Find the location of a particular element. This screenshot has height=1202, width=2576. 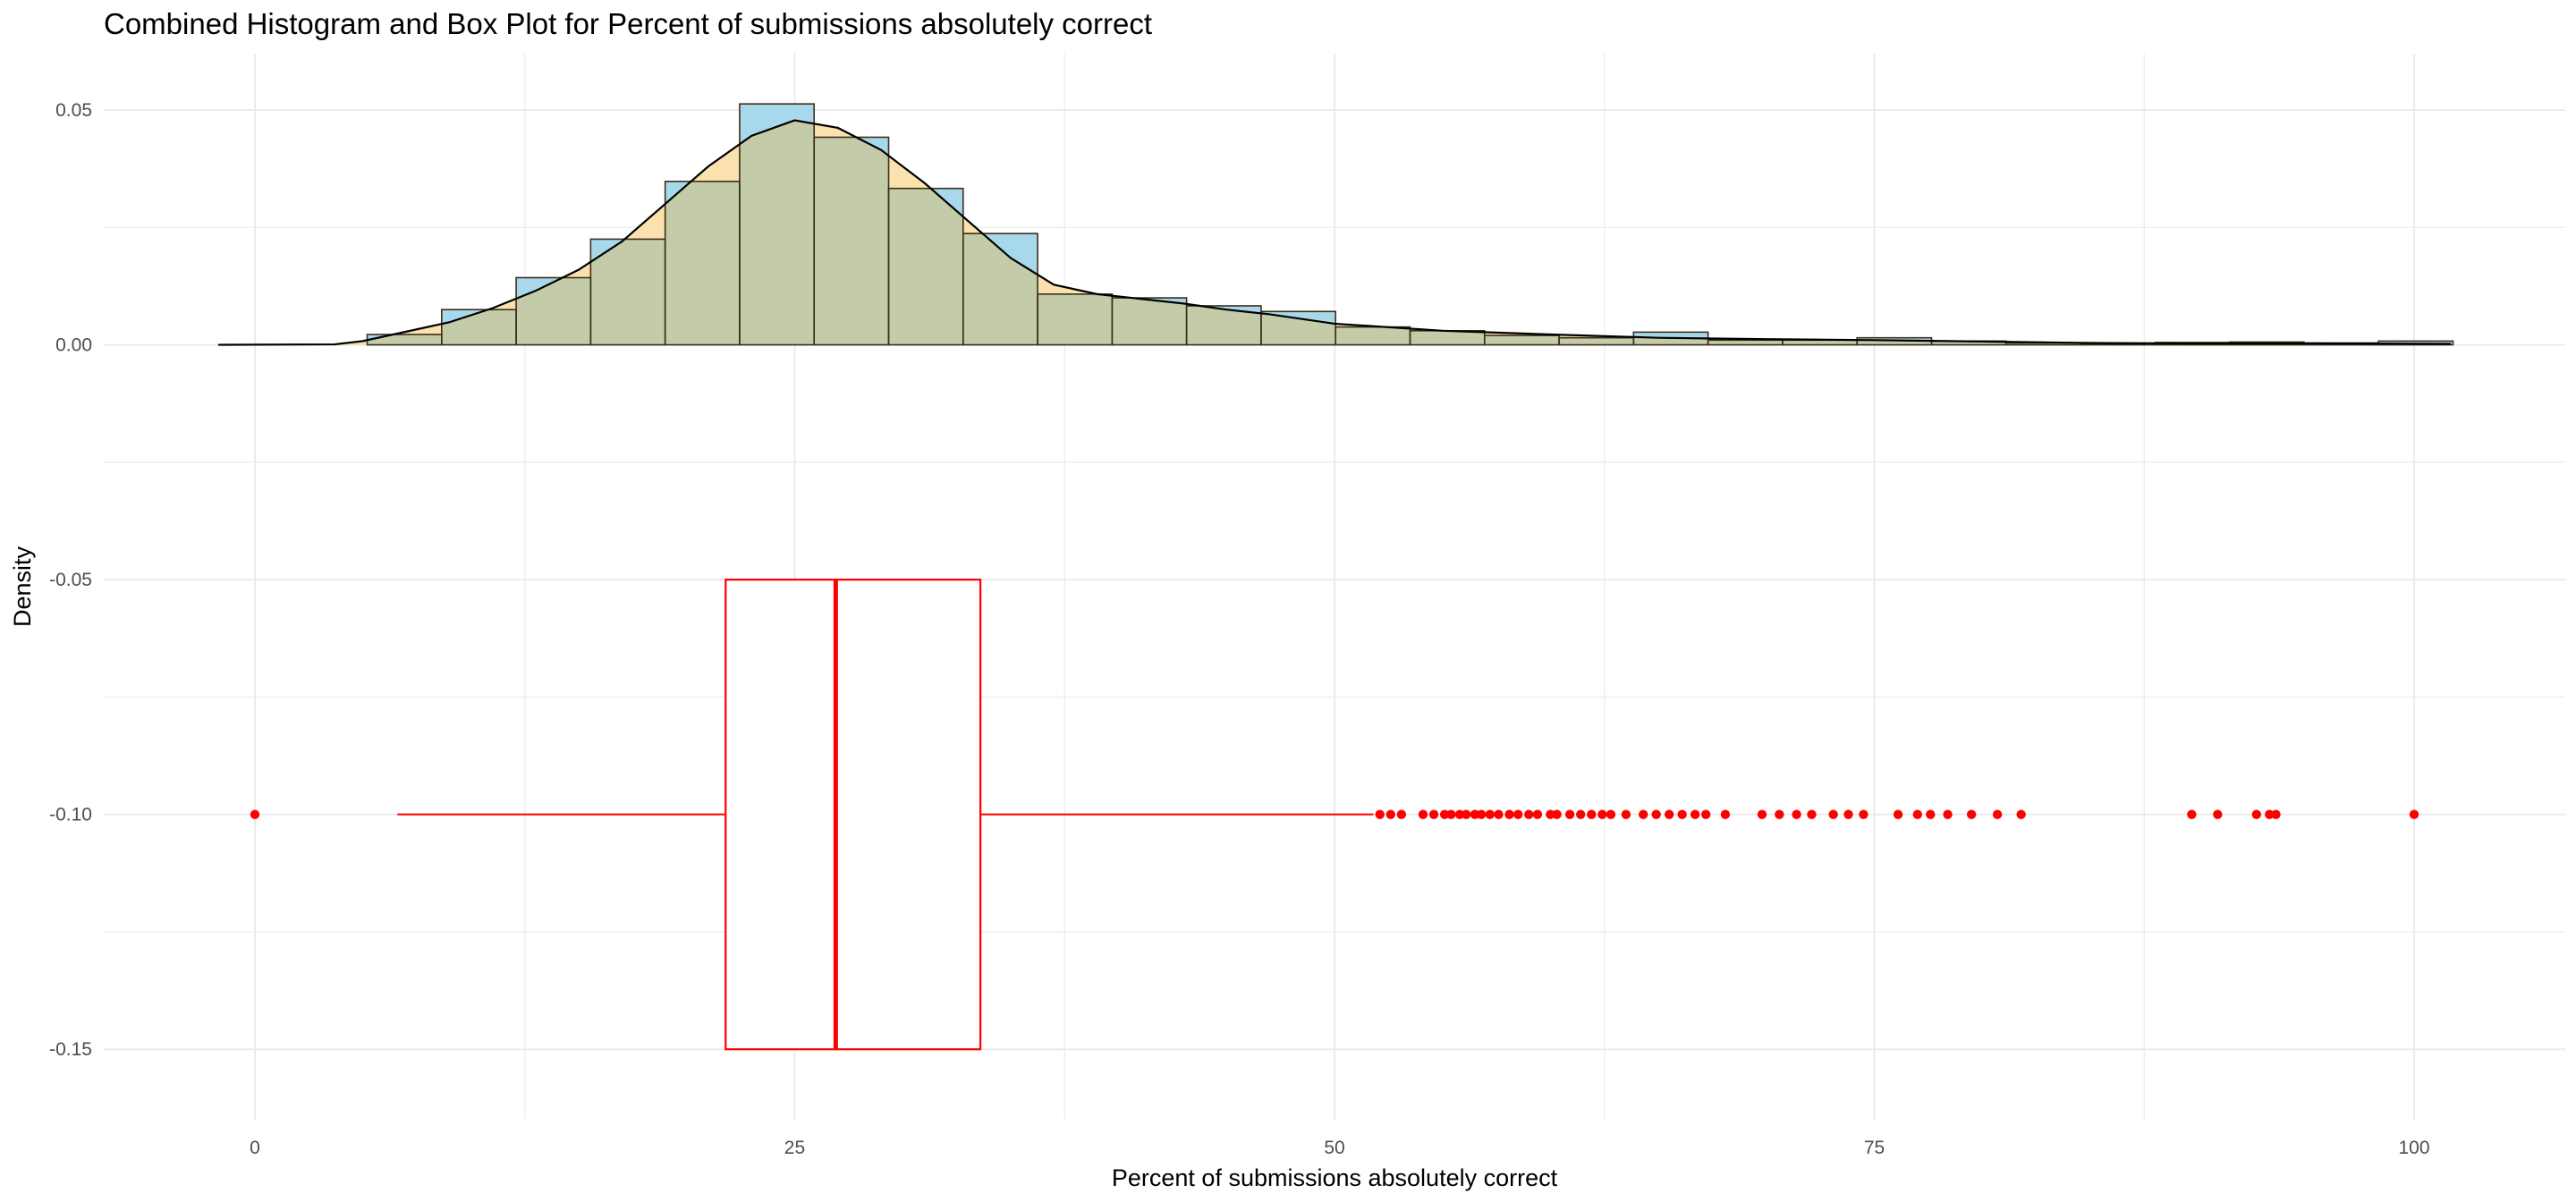

x-tick-label: 75 is located at coordinates (1874, 1148).